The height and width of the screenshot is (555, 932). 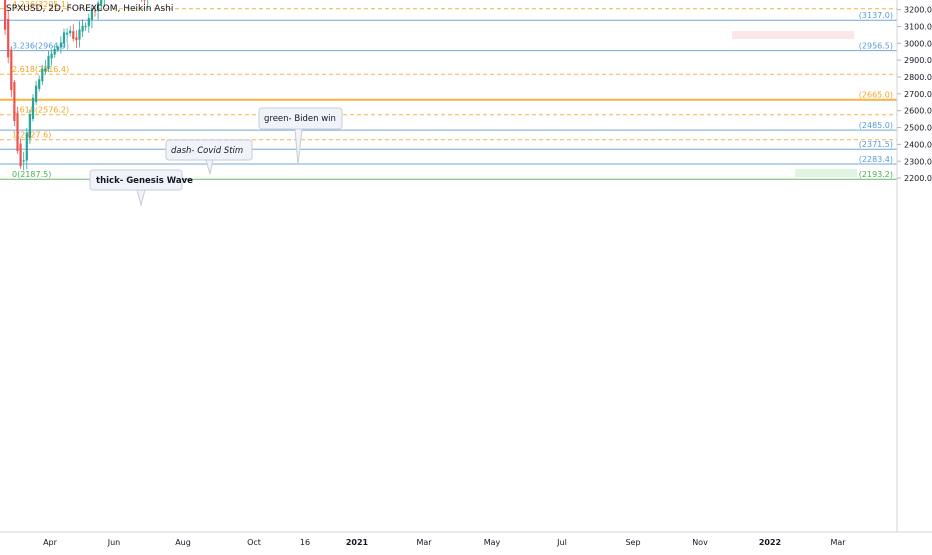 What do you see at coordinates (876, 15) in the screenshot?
I see `level-label-right: (3137.0)` at bounding box center [876, 15].